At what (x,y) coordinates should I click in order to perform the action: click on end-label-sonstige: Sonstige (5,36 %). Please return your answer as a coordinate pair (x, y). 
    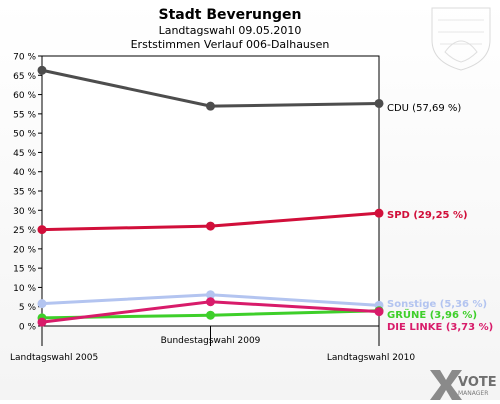
    Looking at the image, I should click on (437, 304).